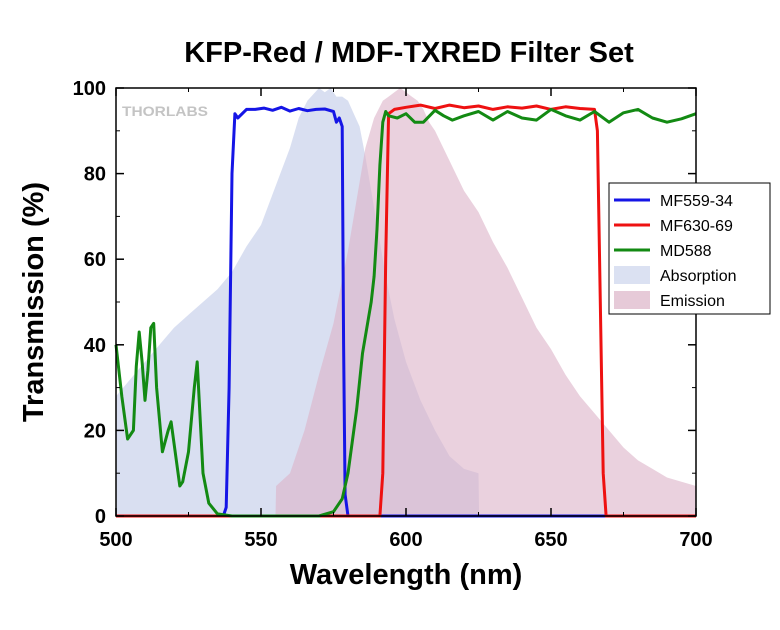 This screenshot has width=780, height=630. What do you see at coordinates (686, 251) in the screenshot?
I see `legend-label-md588: MD588` at bounding box center [686, 251].